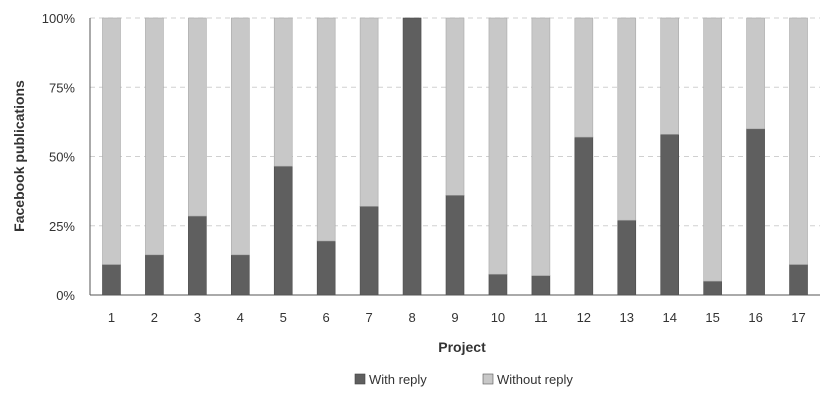 The width and height of the screenshot is (820, 395). What do you see at coordinates (411, 317) in the screenshot?
I see `x-tick-label: 8` at bounding box center [411, 317].